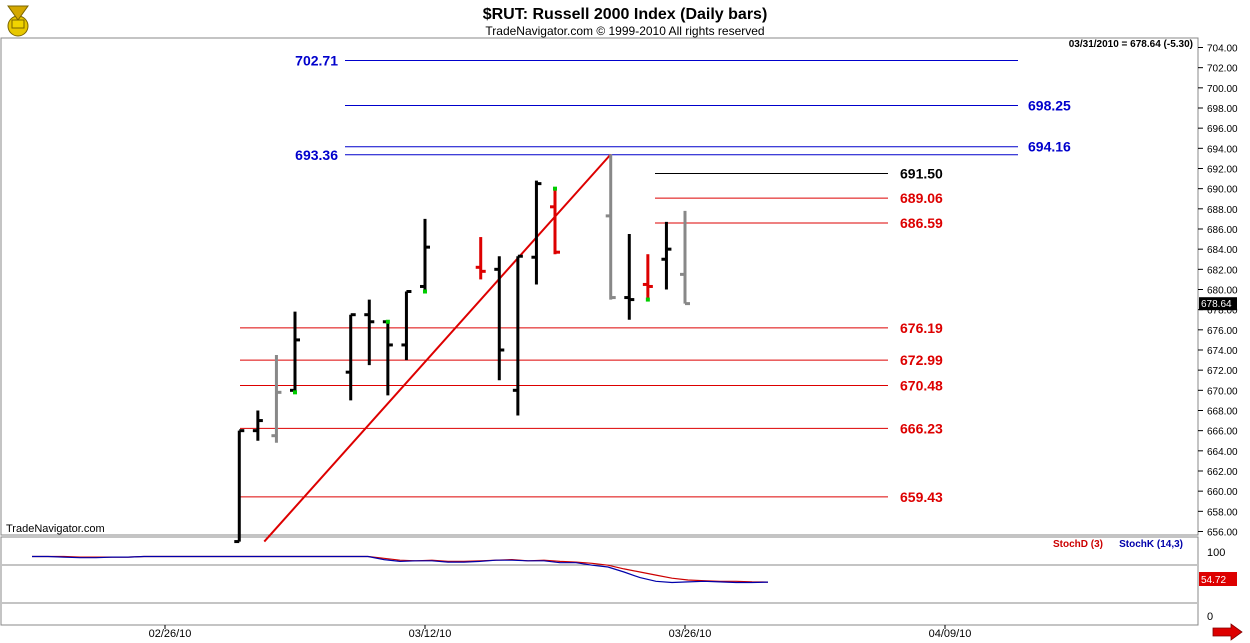 The image size is (1250, 643). Describe the element at coordinates (1222, 351) in the screenshot. I see `y-tick-label-15: 674.00` at that location.